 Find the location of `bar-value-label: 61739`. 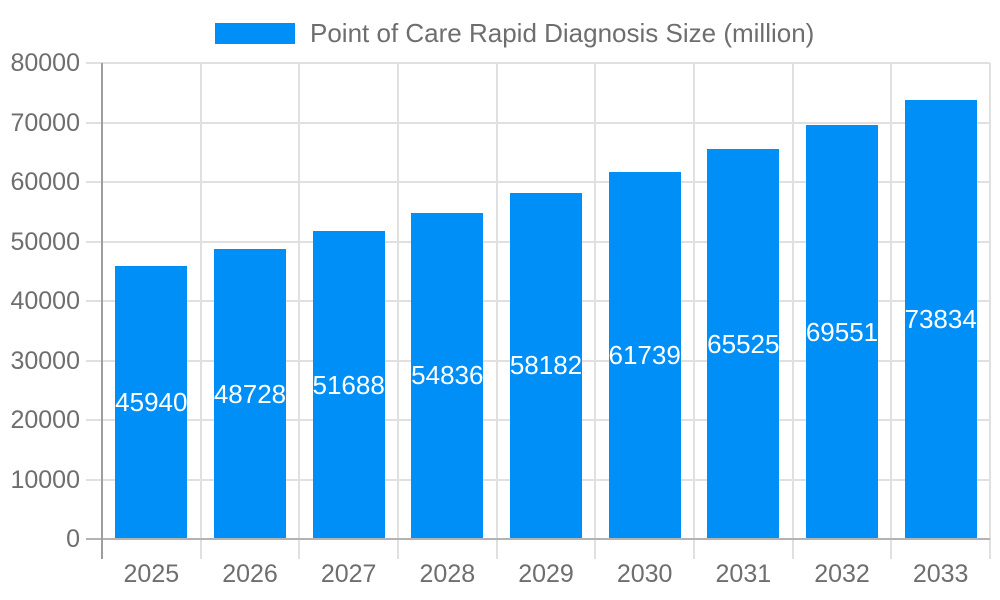

bar-value-label: 61739 is located at coordinates (644, 354).